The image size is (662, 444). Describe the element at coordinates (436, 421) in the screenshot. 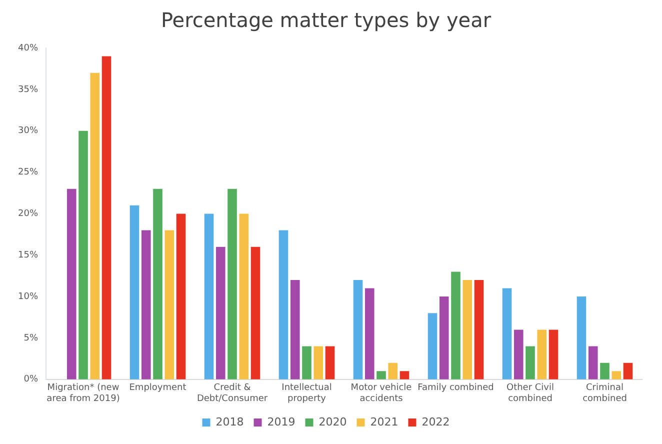

I see `legend-label: 2022` at that location.